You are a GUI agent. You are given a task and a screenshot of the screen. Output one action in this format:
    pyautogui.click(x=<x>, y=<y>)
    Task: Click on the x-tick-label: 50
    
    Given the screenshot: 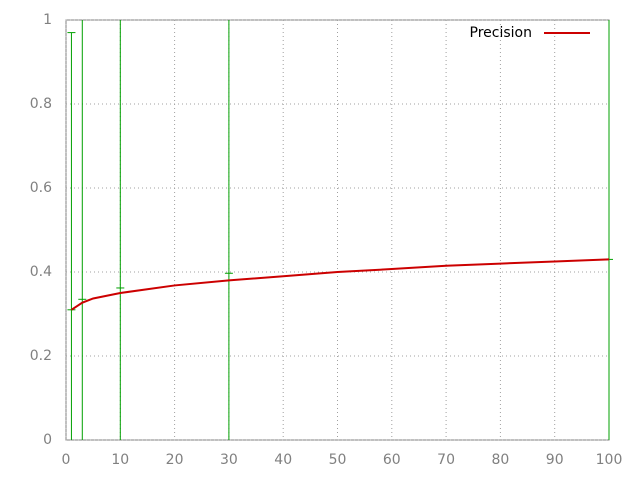 What is the action you would take?
    pyautogui.click(x=338, y=460)
    